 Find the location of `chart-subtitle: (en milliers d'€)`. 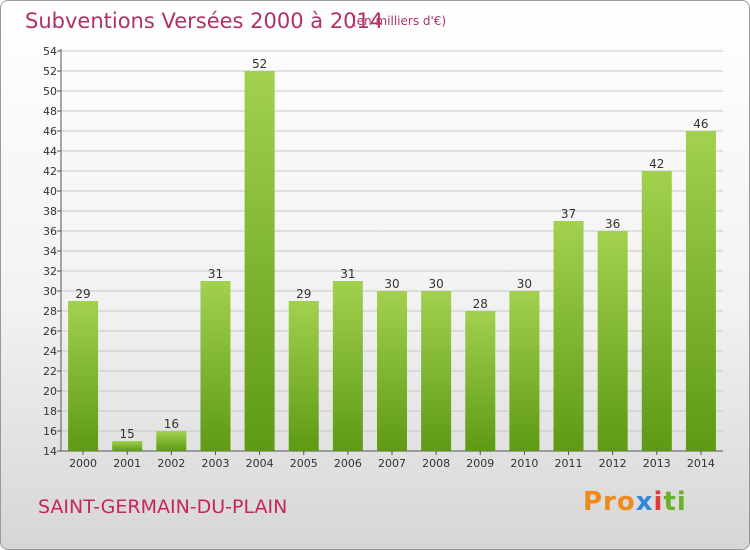

chart-subtitle: (en milliers d'€) is located at coordinates (399, 21).